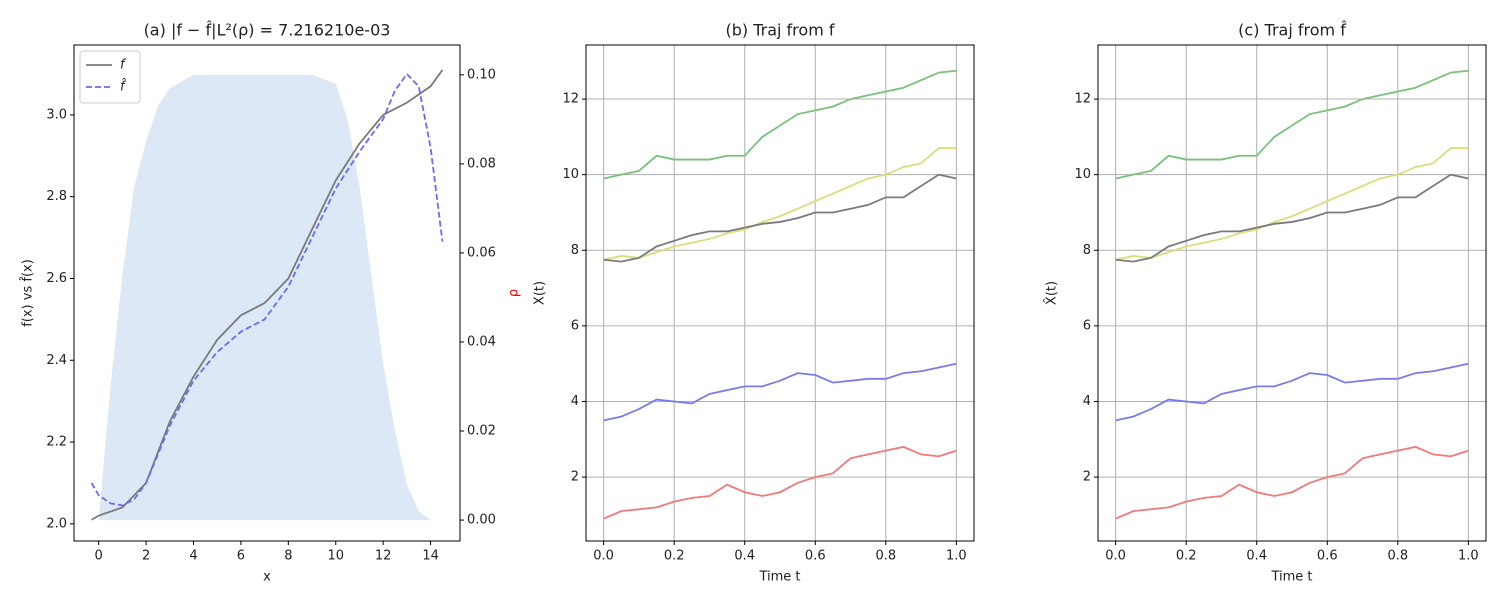 This screenshot has height=600, width=1500. What do you see at coordinates (1292, 30) in the screenshot?
I see `chart-title: (c) Traj from f̂` at bounding box center [1292, 30].